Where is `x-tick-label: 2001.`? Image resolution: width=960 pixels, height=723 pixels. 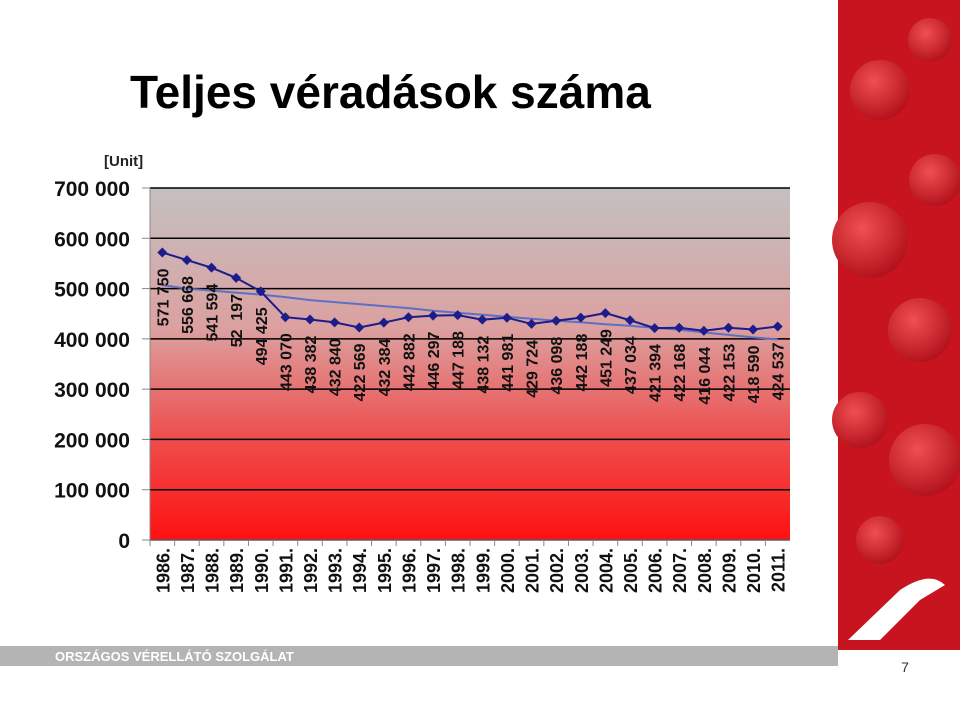 x-tick-label: 2001. is located at coordinates (533, 570).